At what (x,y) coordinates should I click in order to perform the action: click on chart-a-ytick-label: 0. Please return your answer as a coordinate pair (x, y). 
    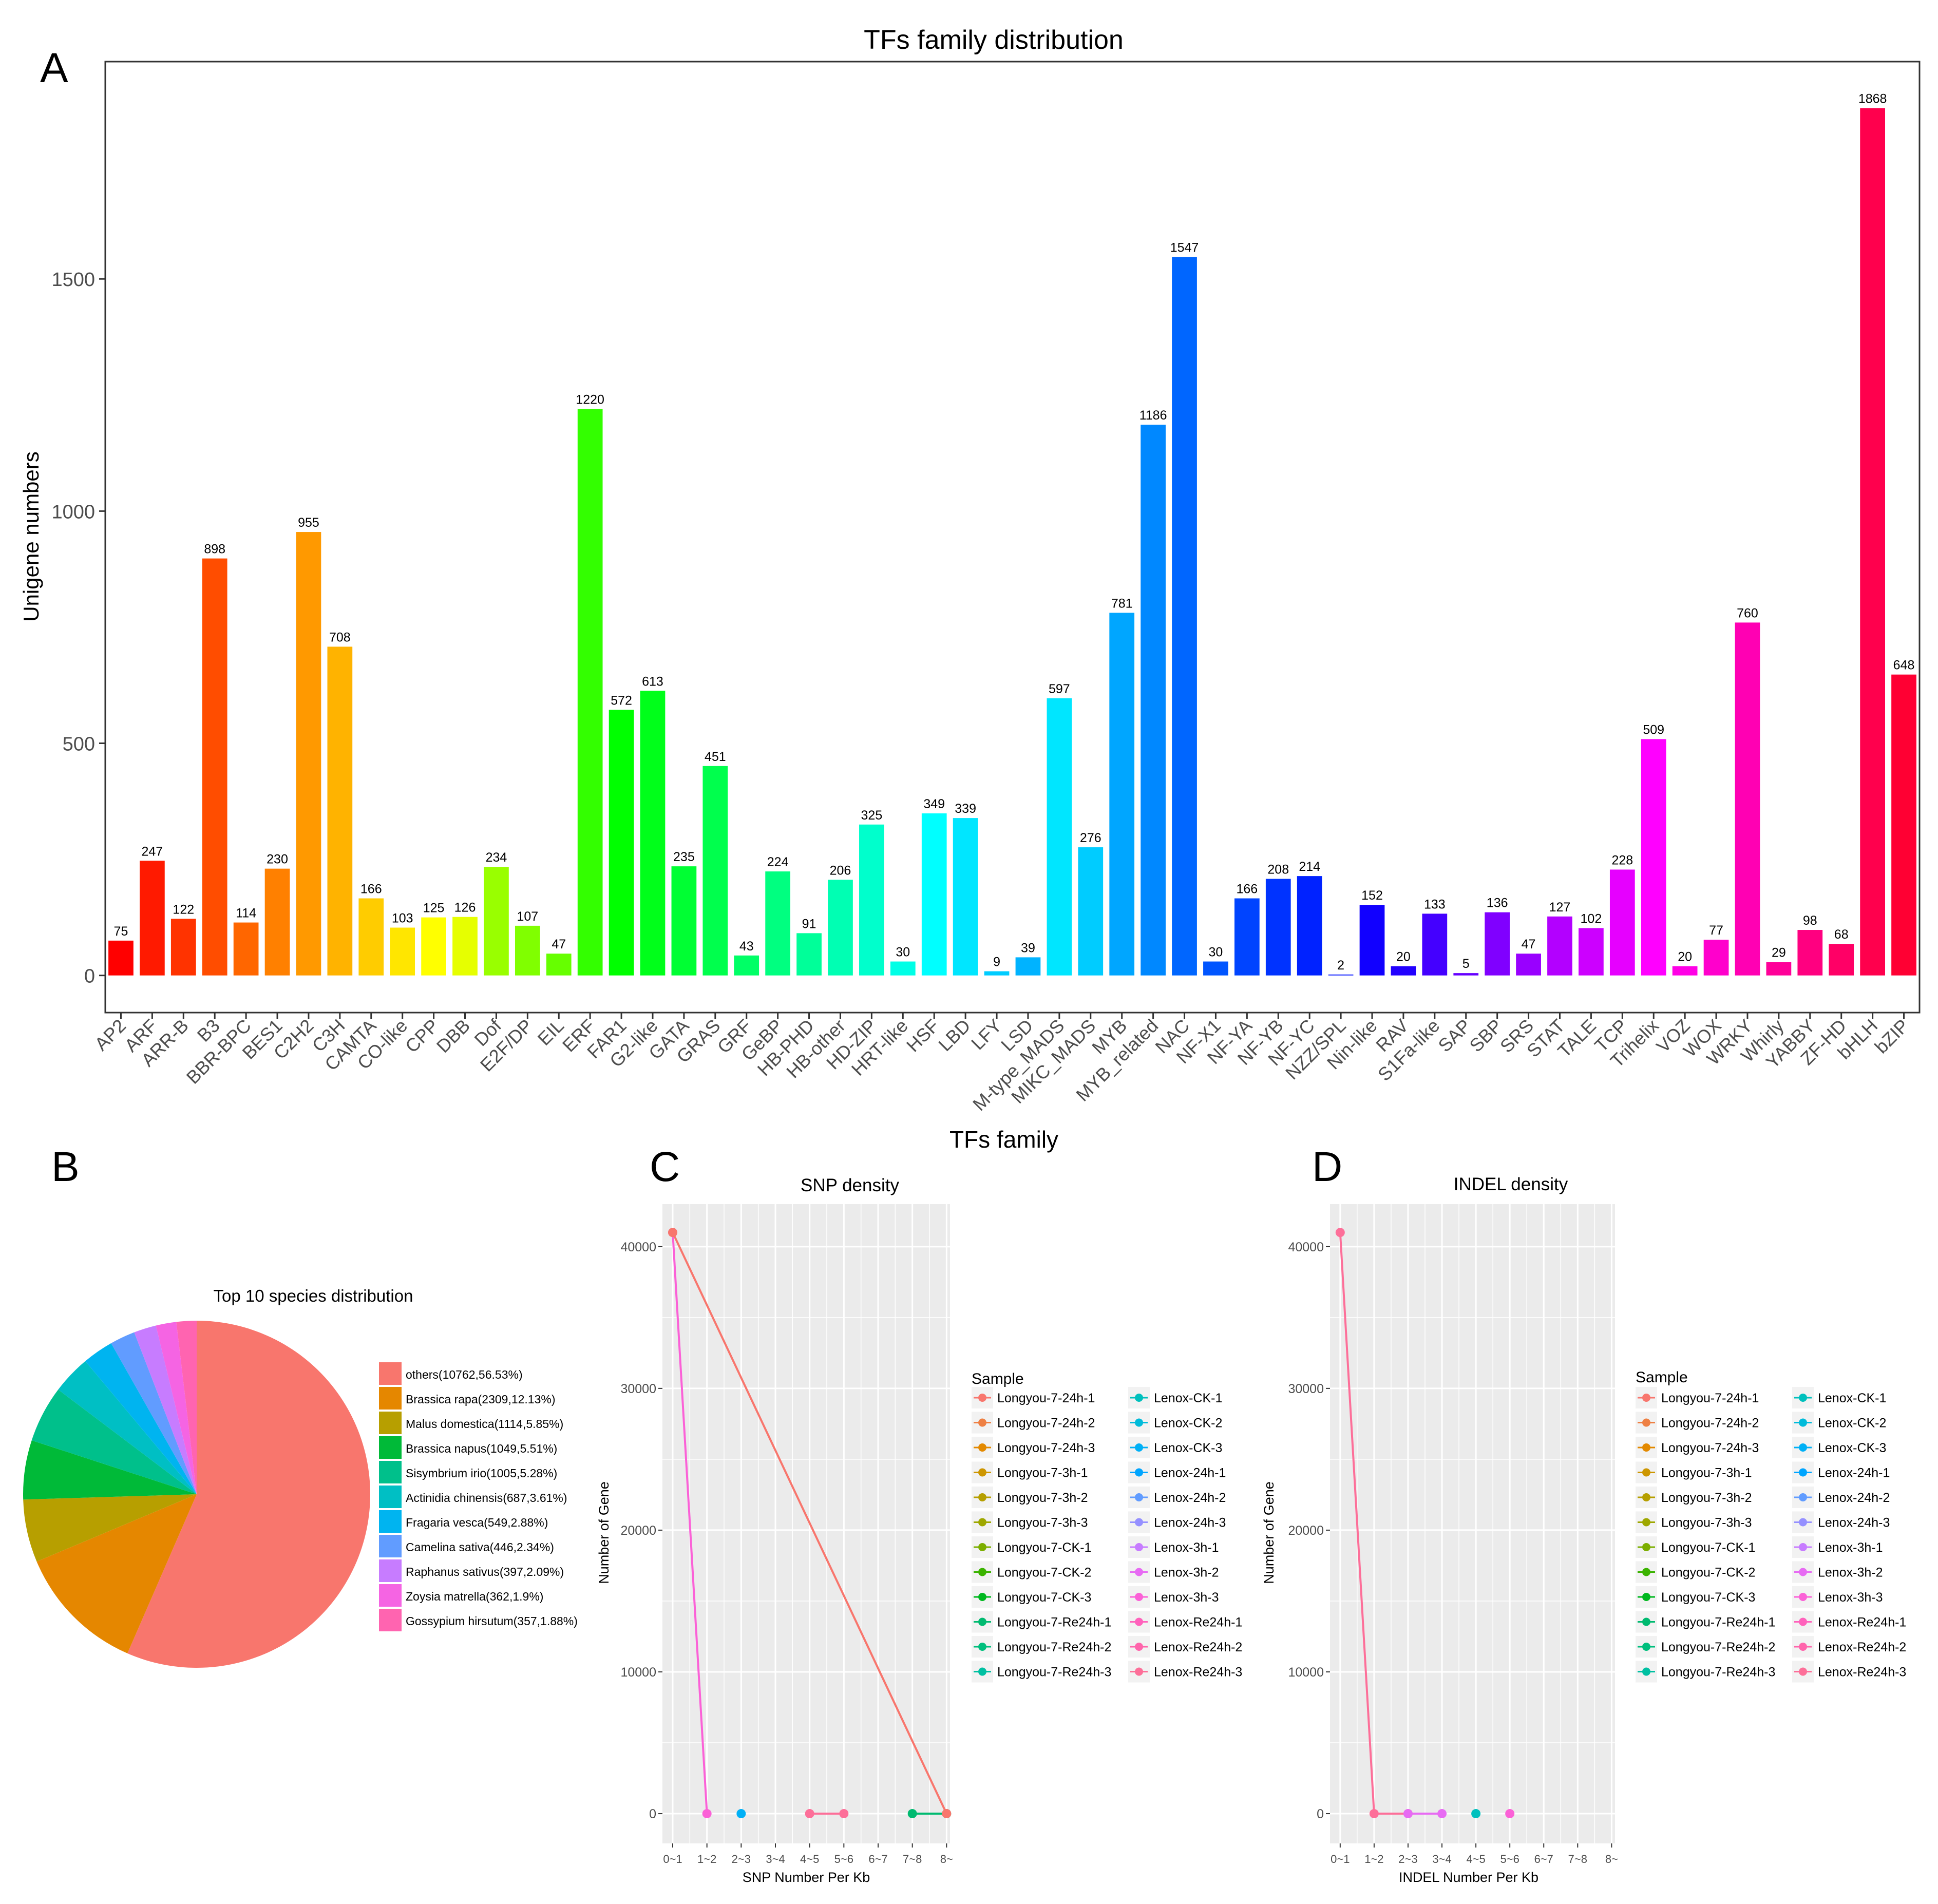
    Looking at the image, I should click on (89, 976).